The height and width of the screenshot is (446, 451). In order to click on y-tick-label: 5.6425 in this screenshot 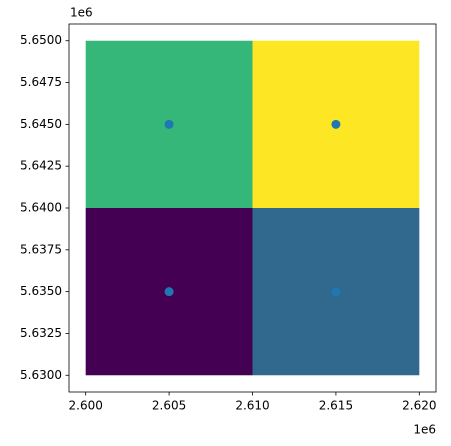, I will do `click(41, 166)`.